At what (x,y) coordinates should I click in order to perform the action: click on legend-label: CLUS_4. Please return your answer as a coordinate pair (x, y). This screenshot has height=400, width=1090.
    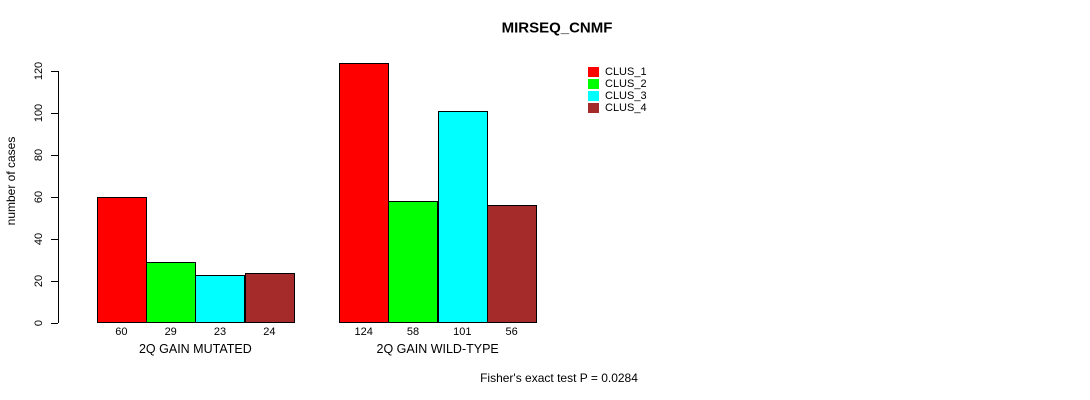
    Looking at the image, I should click on (626, 108).